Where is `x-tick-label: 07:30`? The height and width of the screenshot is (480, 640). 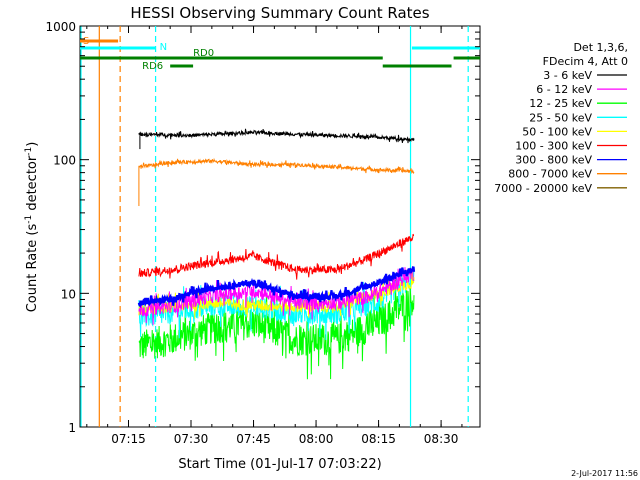 x-tick-label: 07:30 is located at coordinates (191, 439).